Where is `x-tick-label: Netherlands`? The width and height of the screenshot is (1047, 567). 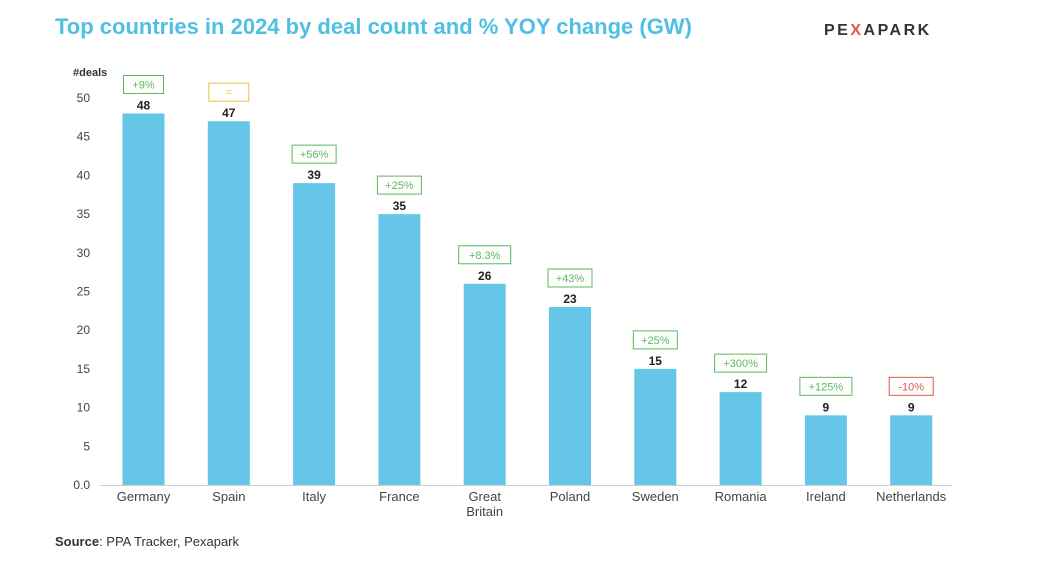 x-tick-label: Netherlands is located at coordinates (911, 496).